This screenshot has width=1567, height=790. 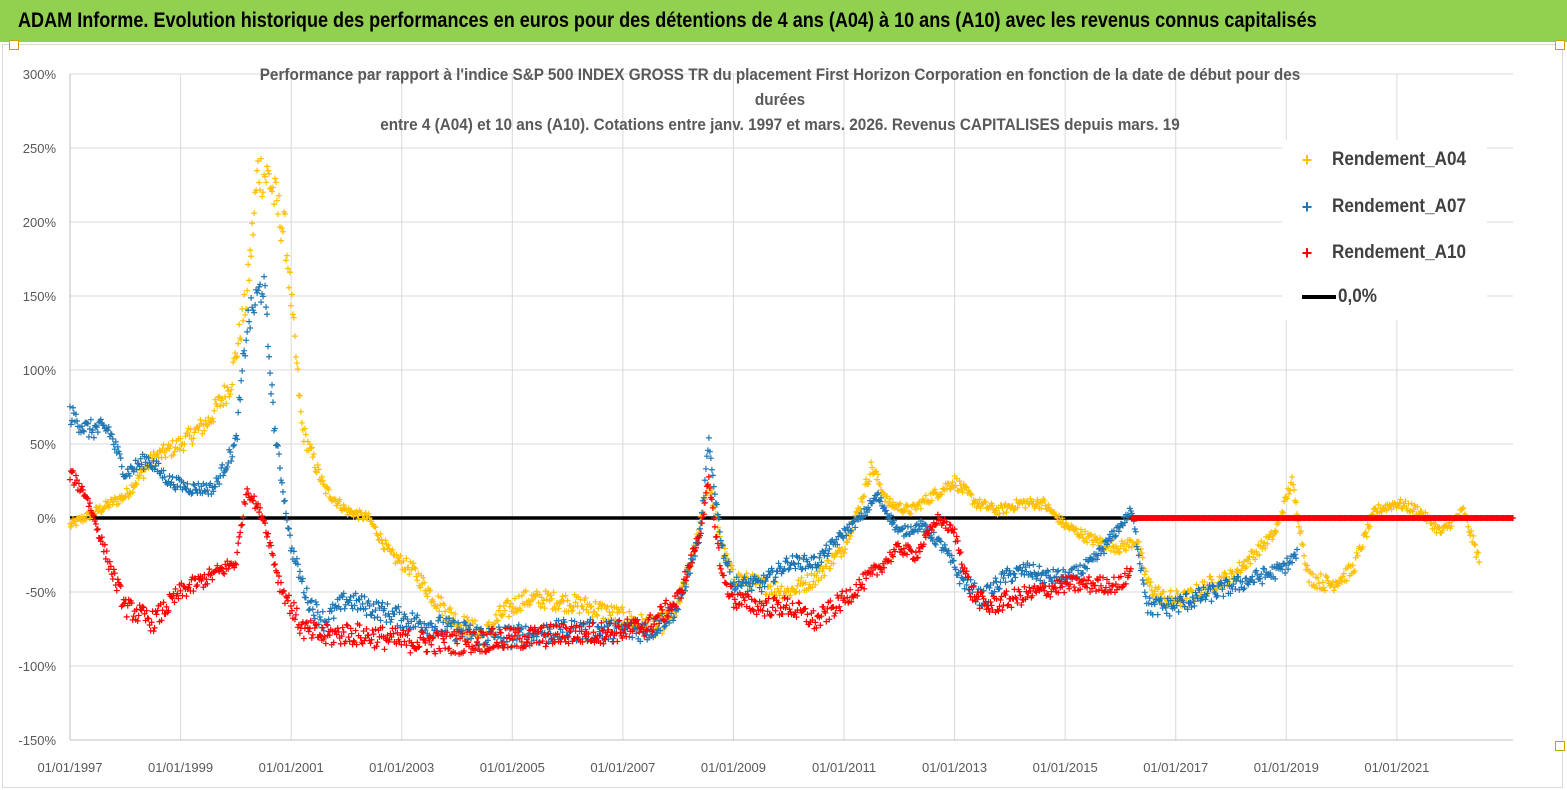 What do you see at coordinates (40, 148) in the screenshot?
I see `y-tick-label: 250%` at bounding box center [40, 148].